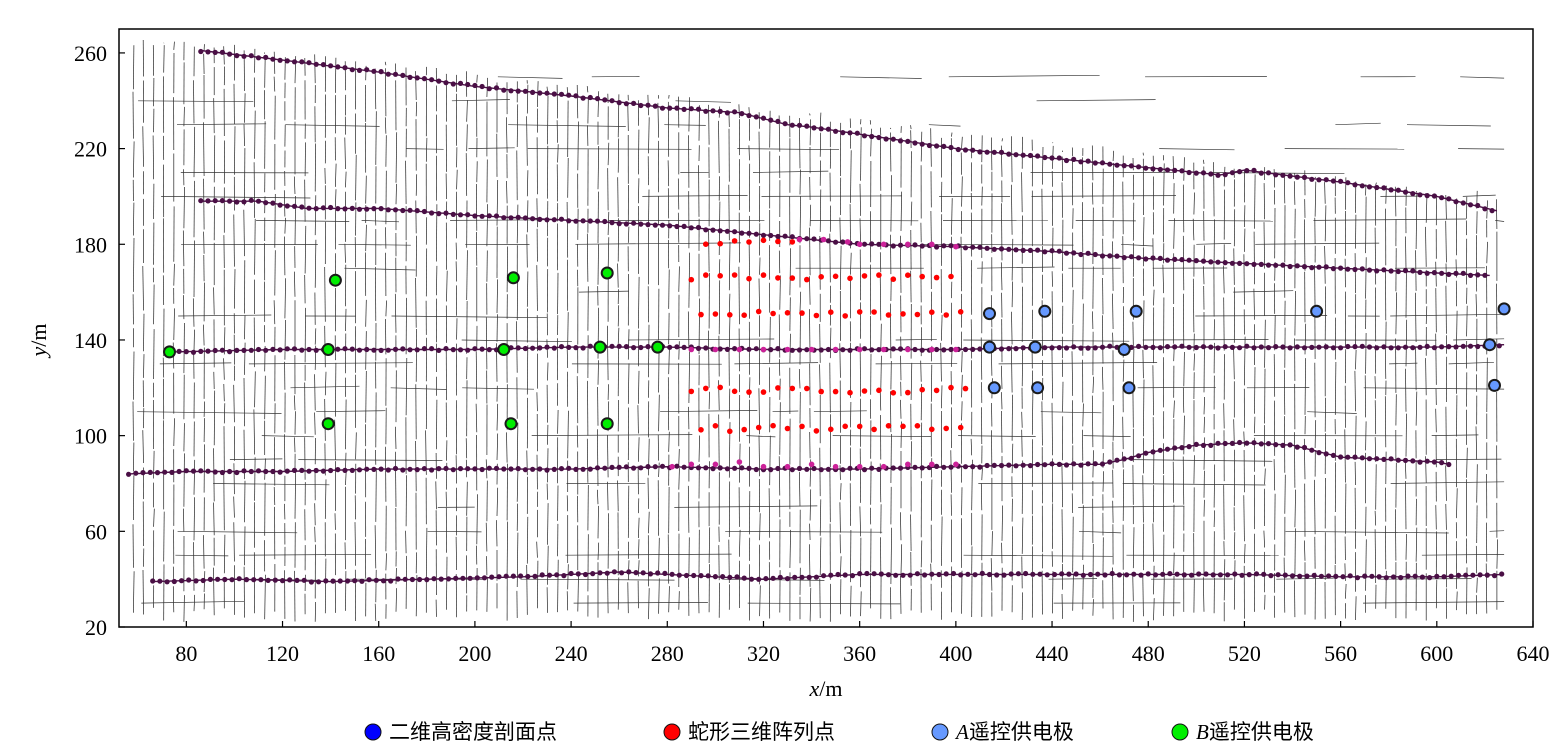  Describe the element at coordinates (956, 464) in the screenshot. I see `profile-point-highlight` at that location.